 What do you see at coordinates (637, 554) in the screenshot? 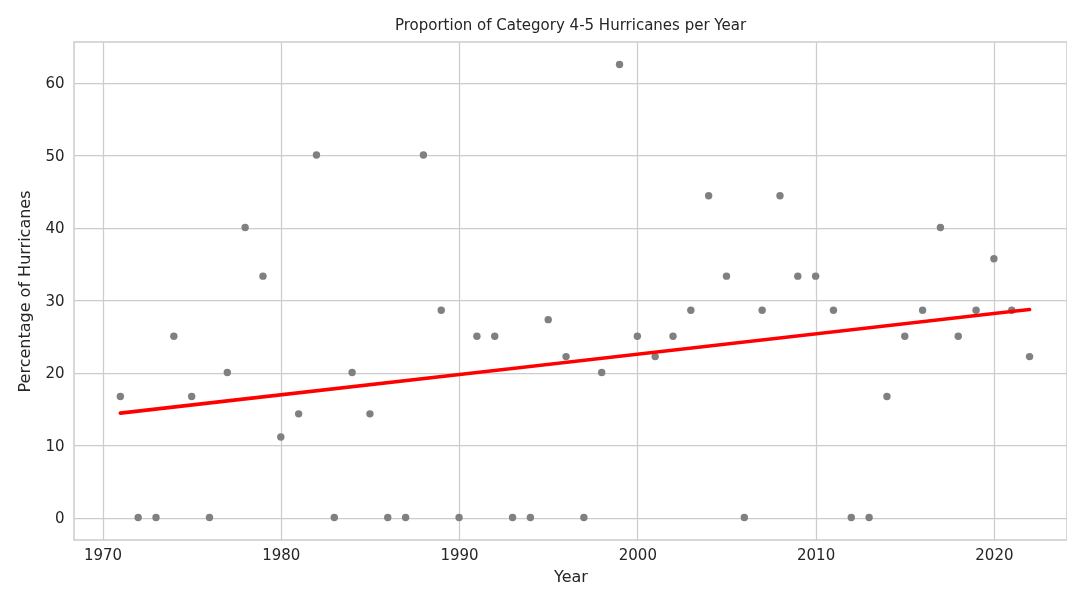
I see `x-tick-label: 2000` at bounding box center [637, 554].